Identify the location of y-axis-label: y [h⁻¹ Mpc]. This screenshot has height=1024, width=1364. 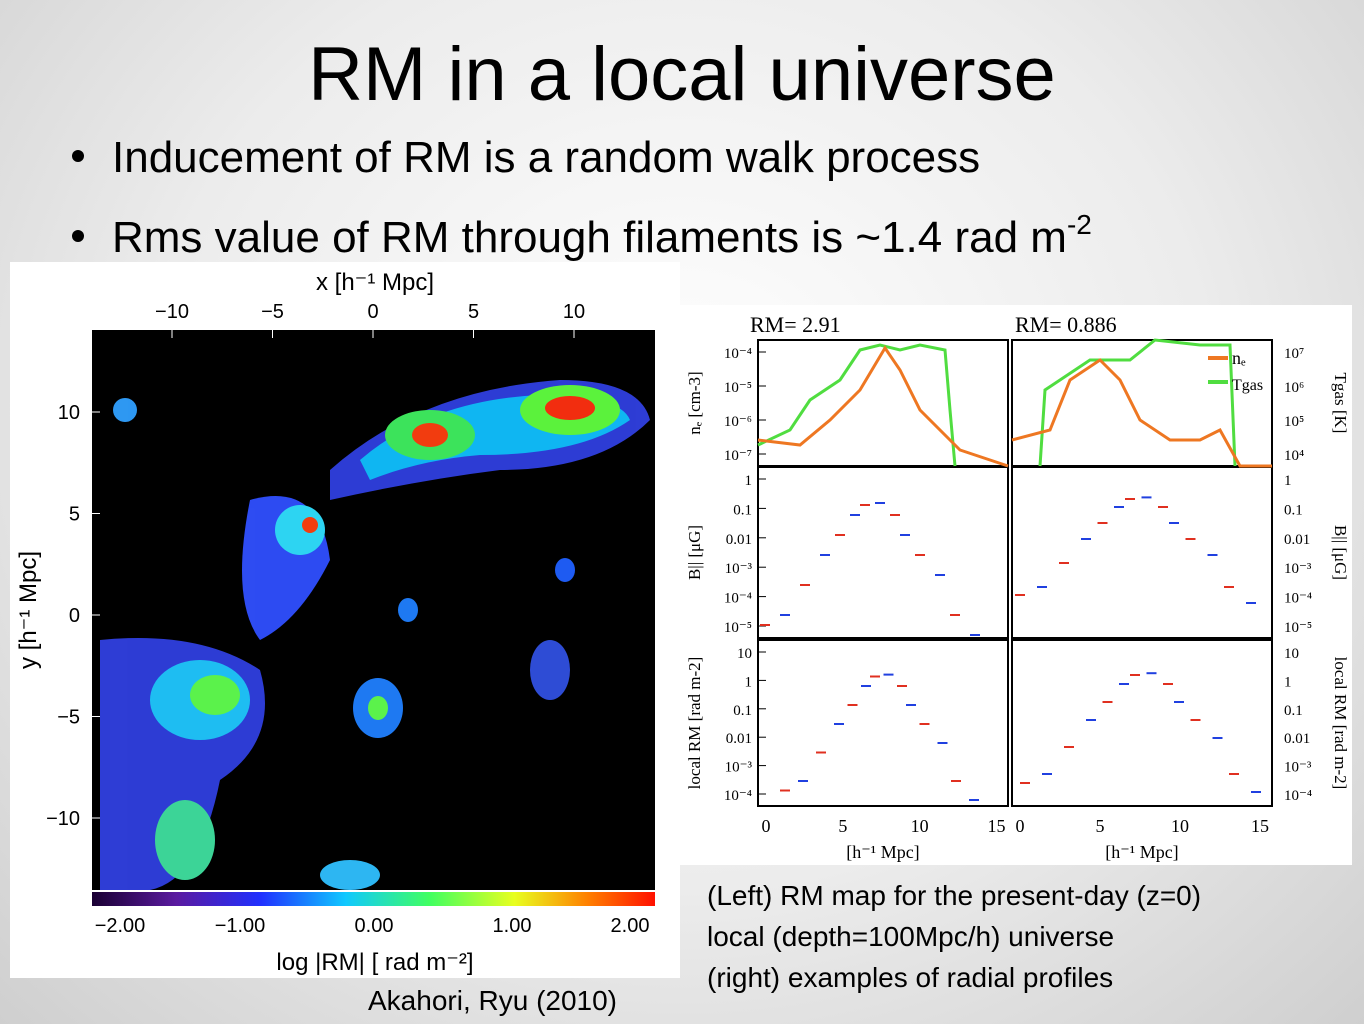
(28, 610).